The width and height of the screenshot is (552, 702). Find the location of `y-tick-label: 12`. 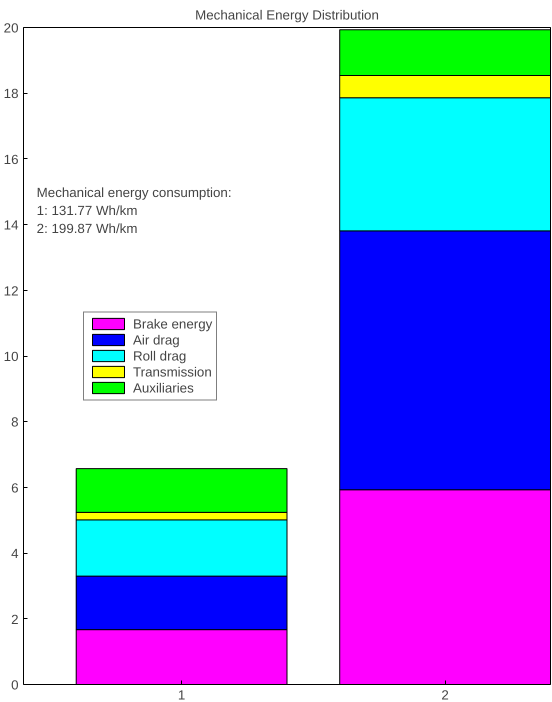

y-tick-label: 12 is located at coordinates (11, 290).